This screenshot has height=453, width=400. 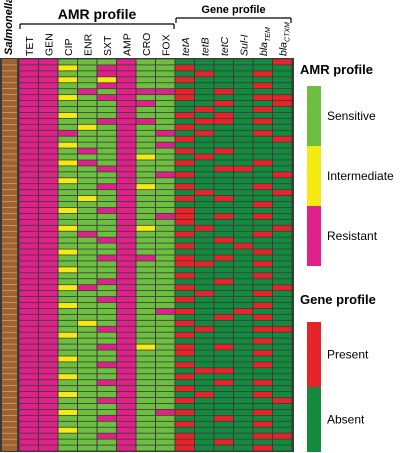 What do you see at coordinates (360, 176) in the screenshot?
I see `legend-label-intermediate: Intermediate` at bounding box center [360, 176].